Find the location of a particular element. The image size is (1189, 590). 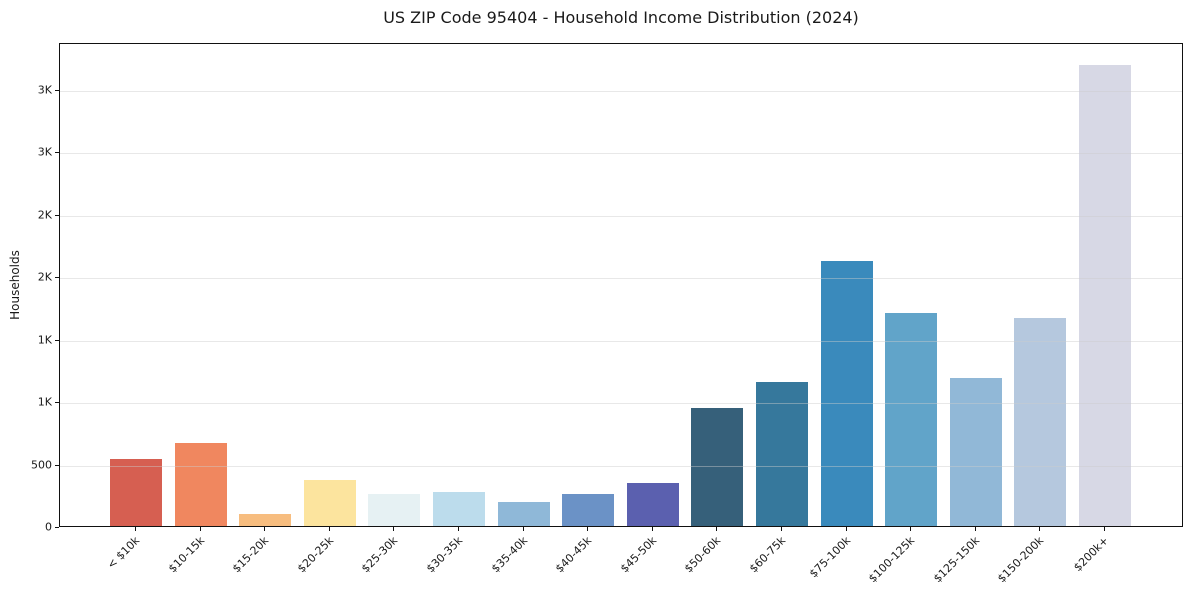

x-tick-label: < $10k is located at coordinates (123, 553).